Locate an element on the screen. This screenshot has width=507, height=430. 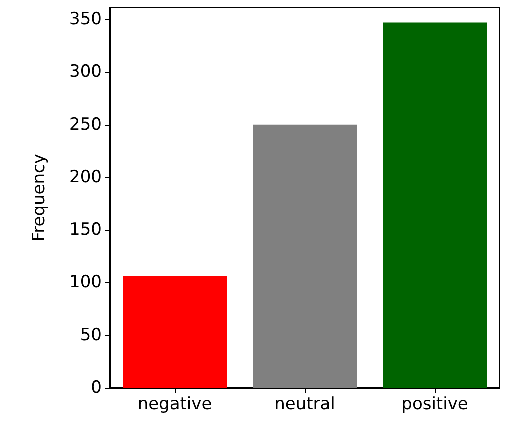
y-tick-label: 100 is located at coordinates (86, 282).